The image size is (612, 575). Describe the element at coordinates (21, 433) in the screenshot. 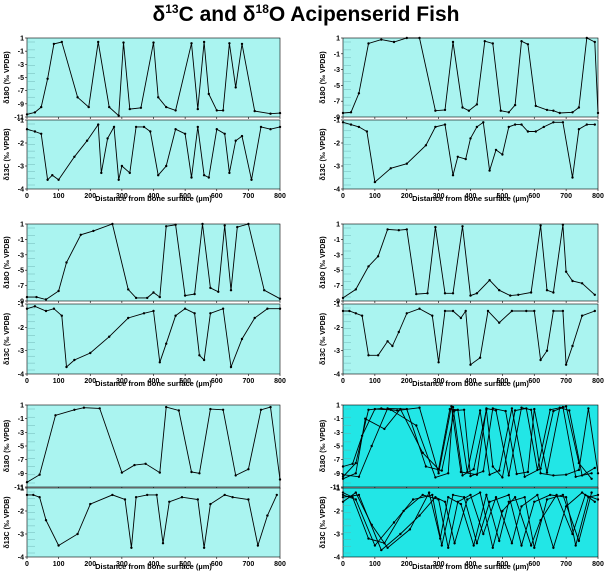

I see `y-tick-label: -3` at that location.